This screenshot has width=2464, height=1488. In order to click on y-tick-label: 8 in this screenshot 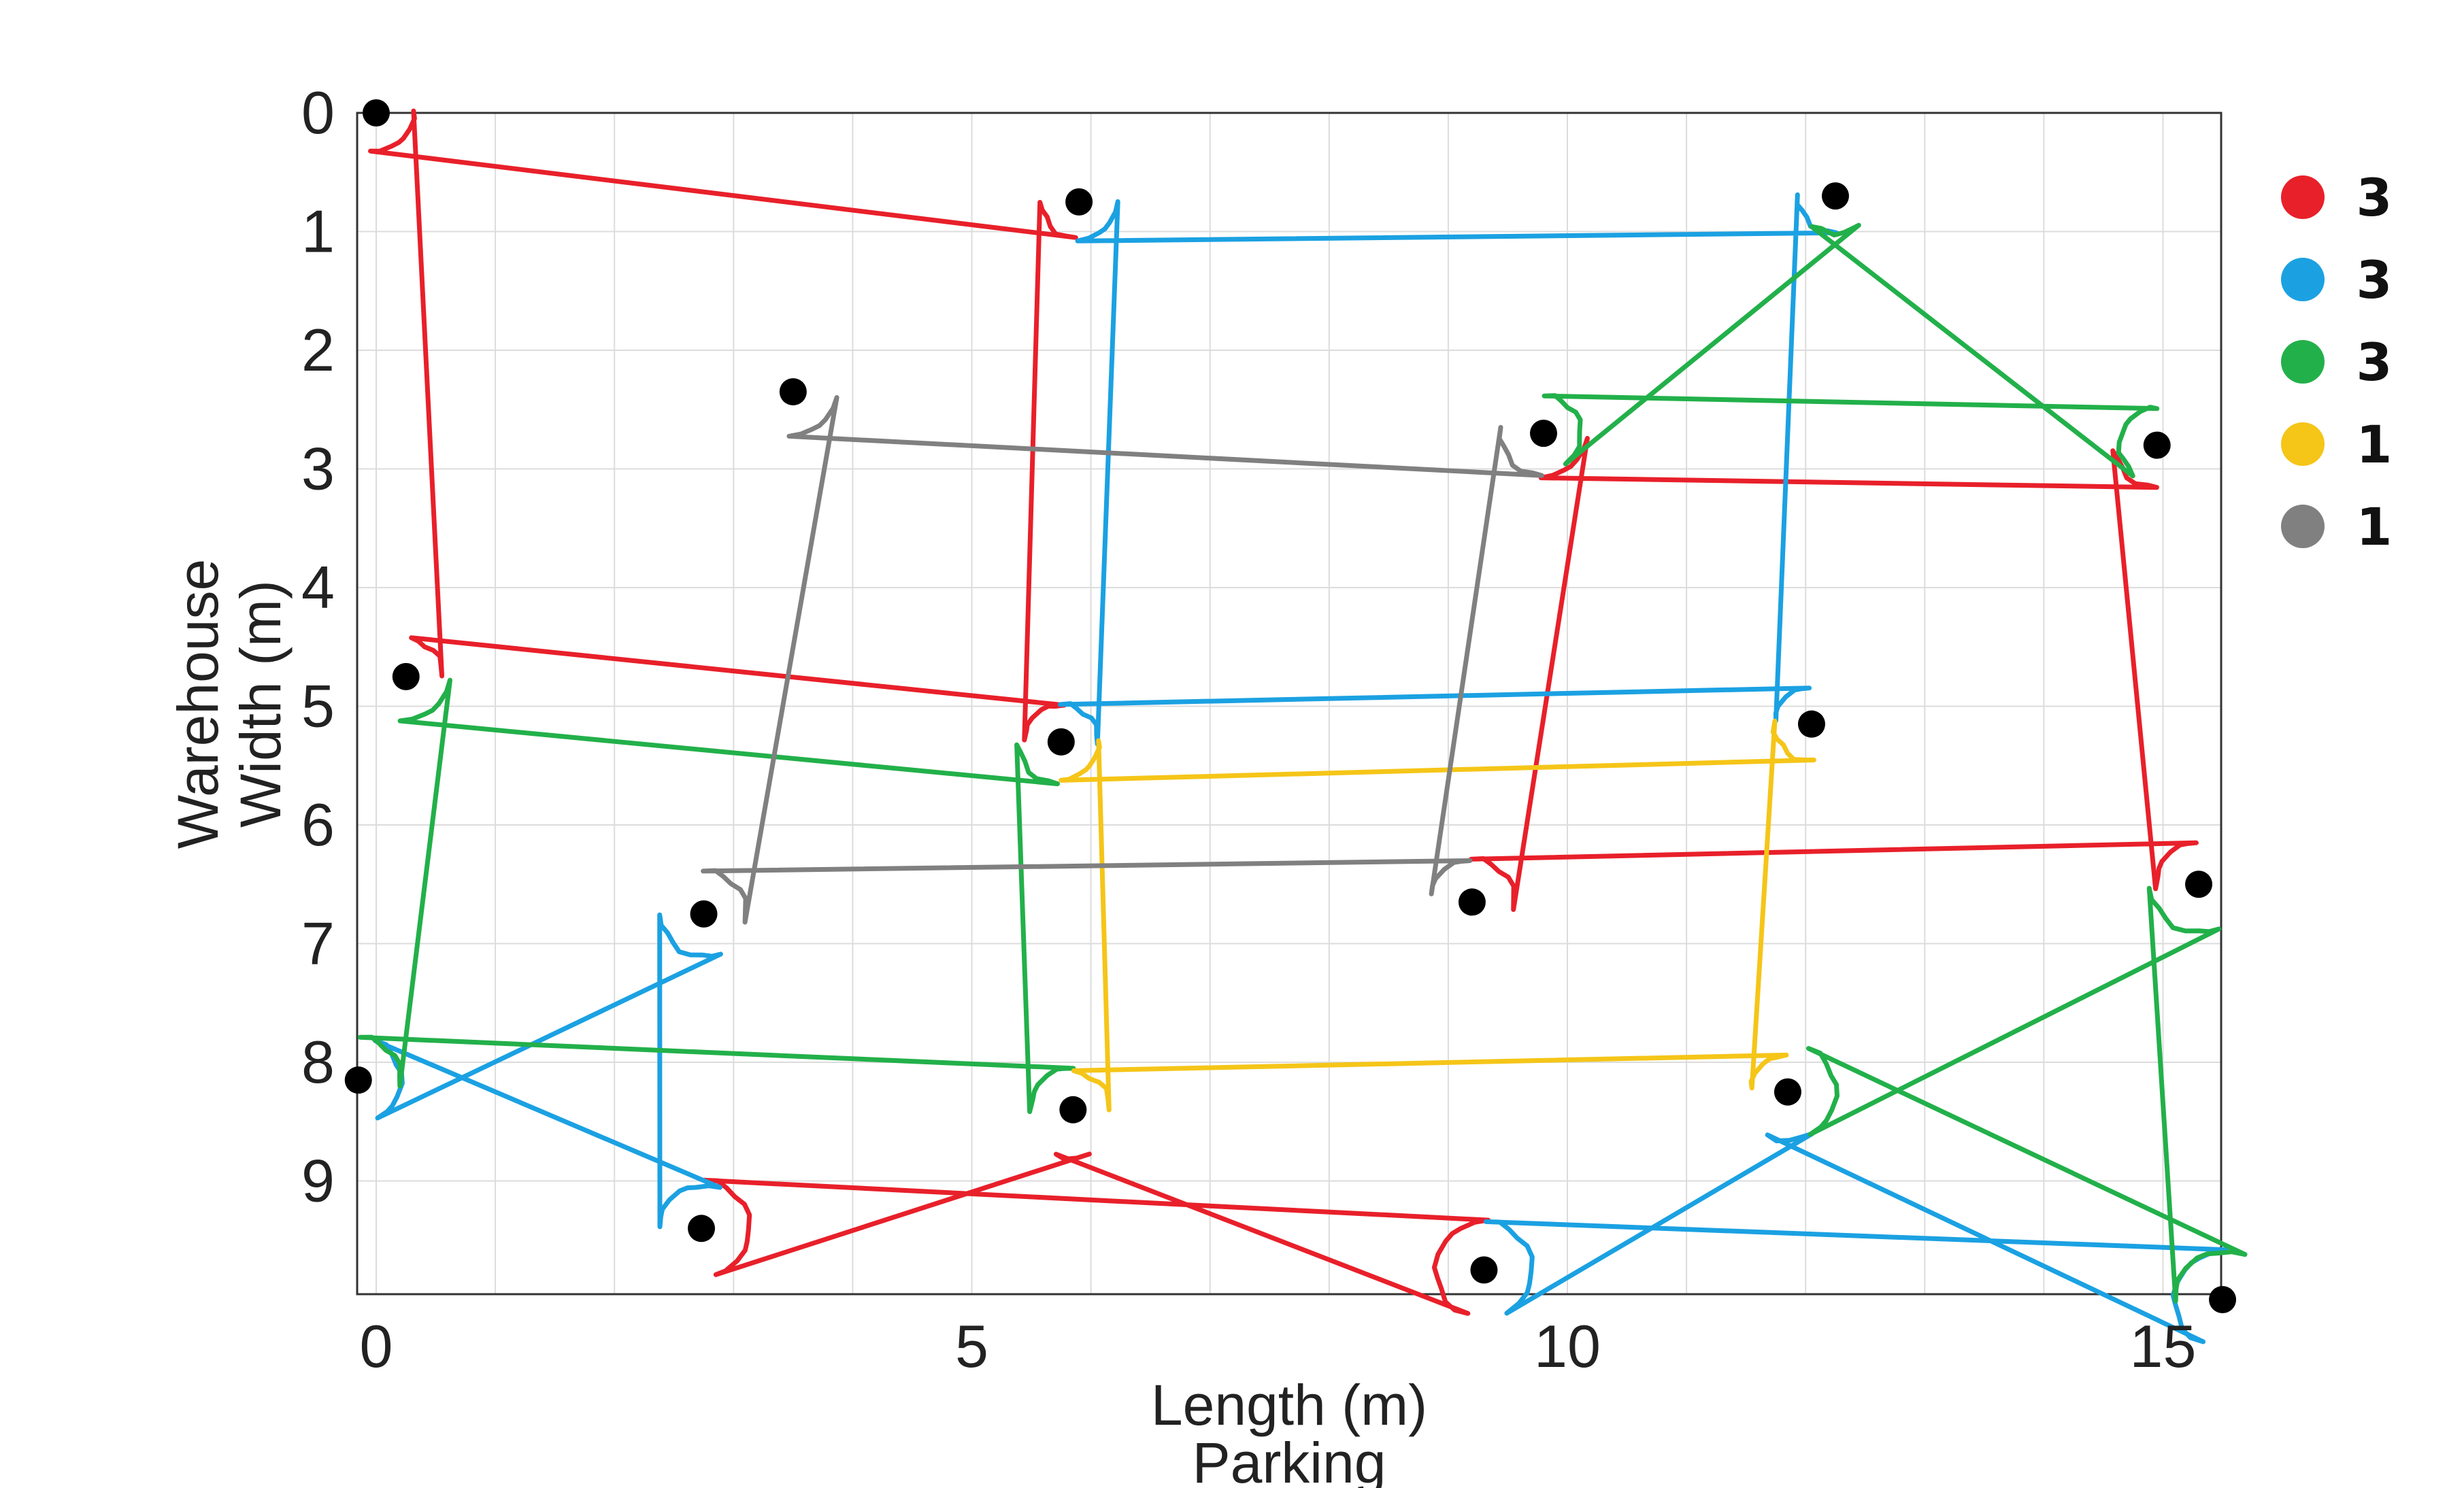, I will do `click(318, 1062)`.